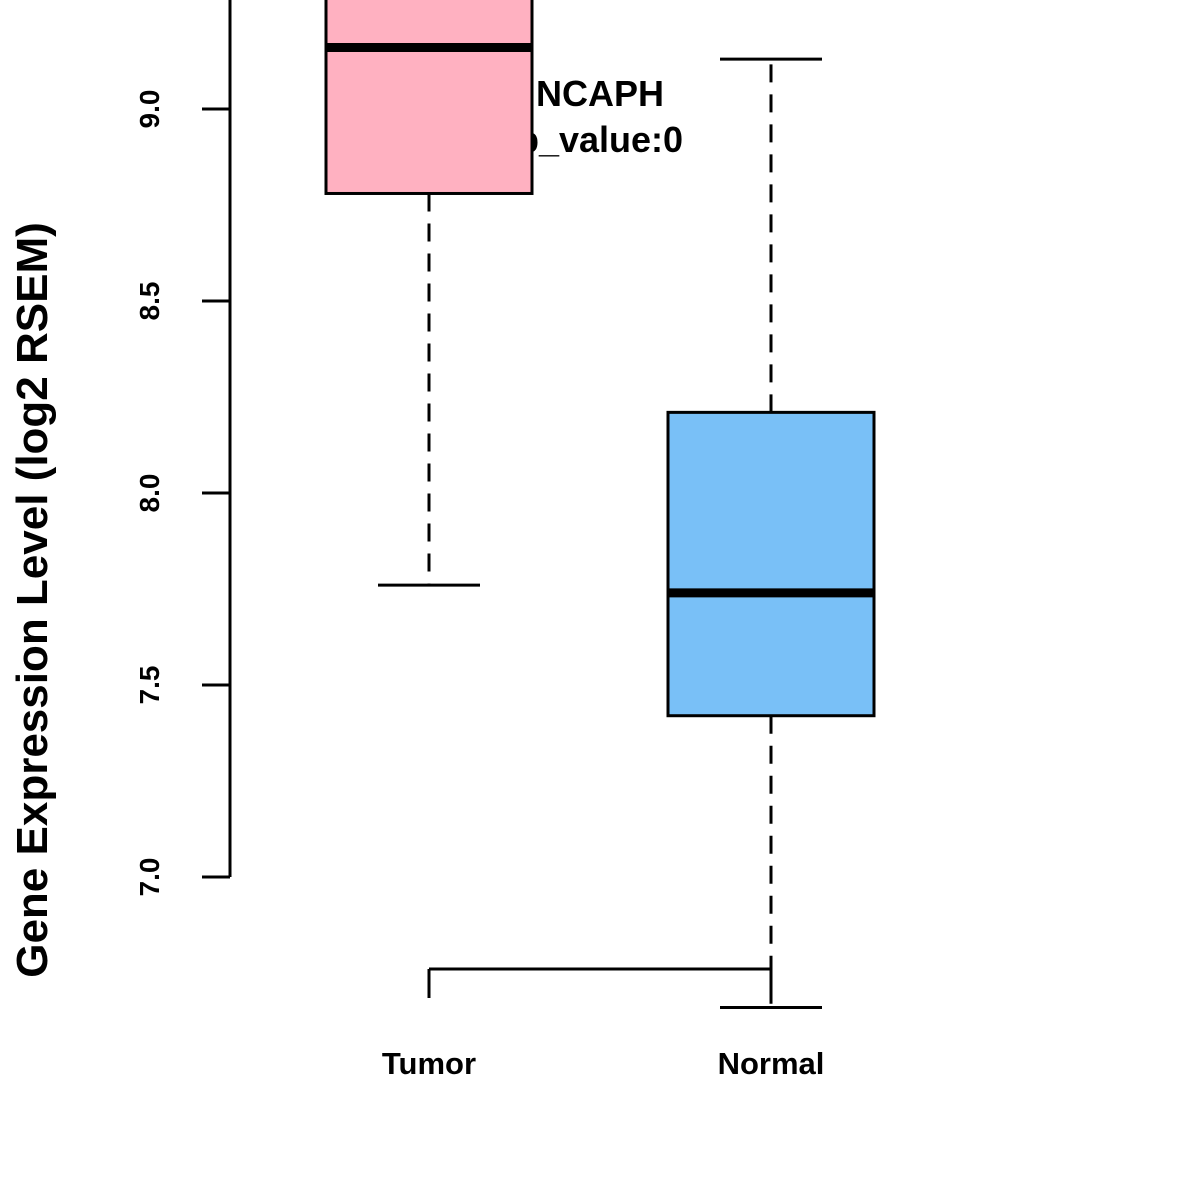 The image size is (1200, 1200). What do you see at coordinates (771, 1063) in the screenshot?
I see `x-tick-label: Normal` at bounding box center [771, 1063].